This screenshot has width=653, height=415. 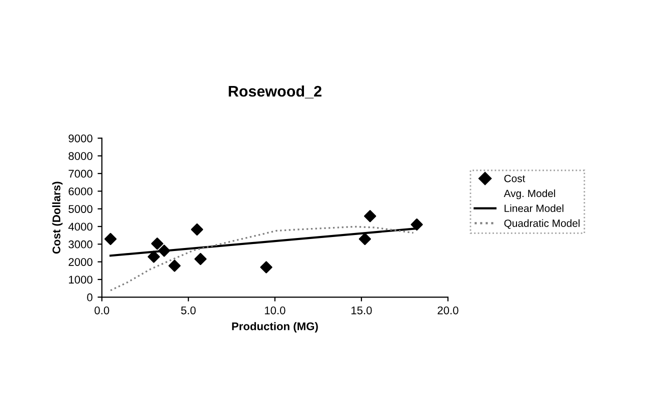 What do you see at coordinates (448, 310) in the screenshot?
I see `x-tick-label: 20.0` at bounding box center [448, 310].